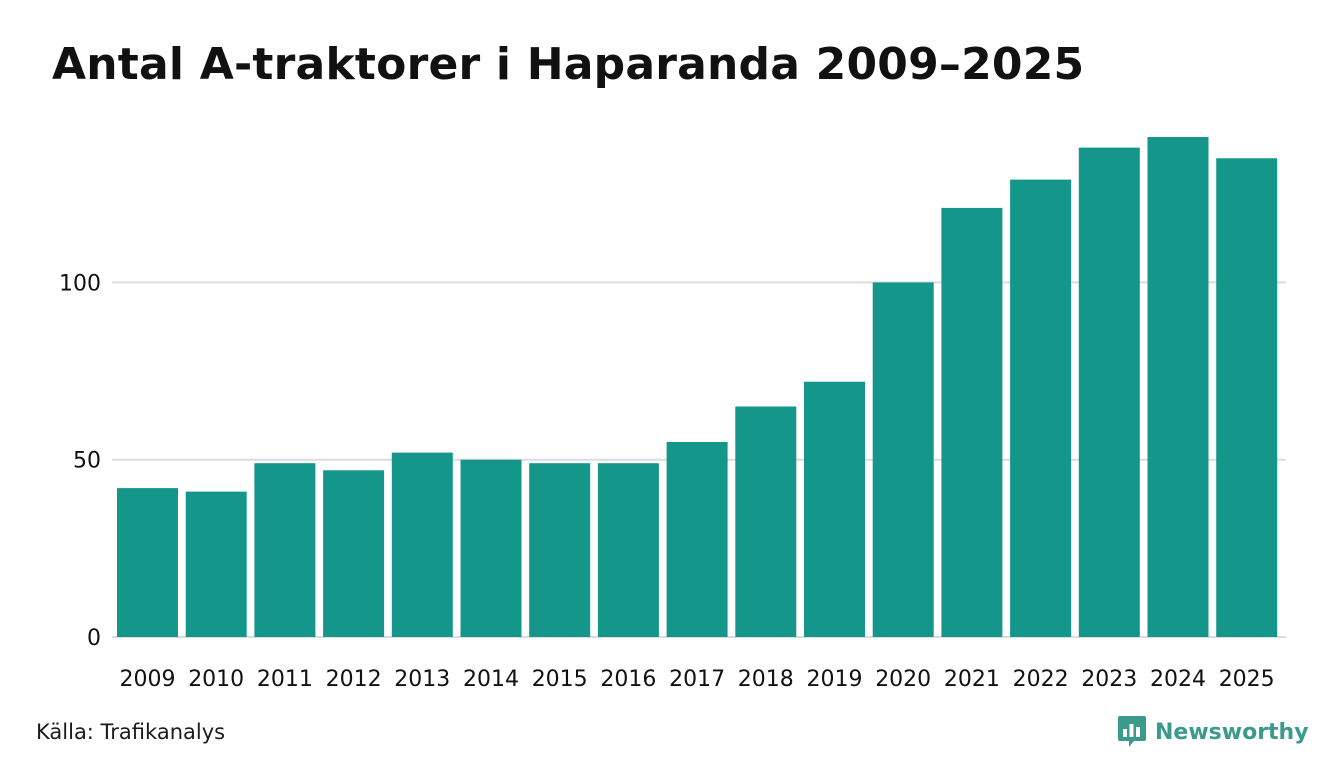 The width and height of the screenshot is (1340, 784). What do you see at coordinates (80, 283) in the screenshot?
I see `y-tick-label: 100` at bounding box center [80, 283].